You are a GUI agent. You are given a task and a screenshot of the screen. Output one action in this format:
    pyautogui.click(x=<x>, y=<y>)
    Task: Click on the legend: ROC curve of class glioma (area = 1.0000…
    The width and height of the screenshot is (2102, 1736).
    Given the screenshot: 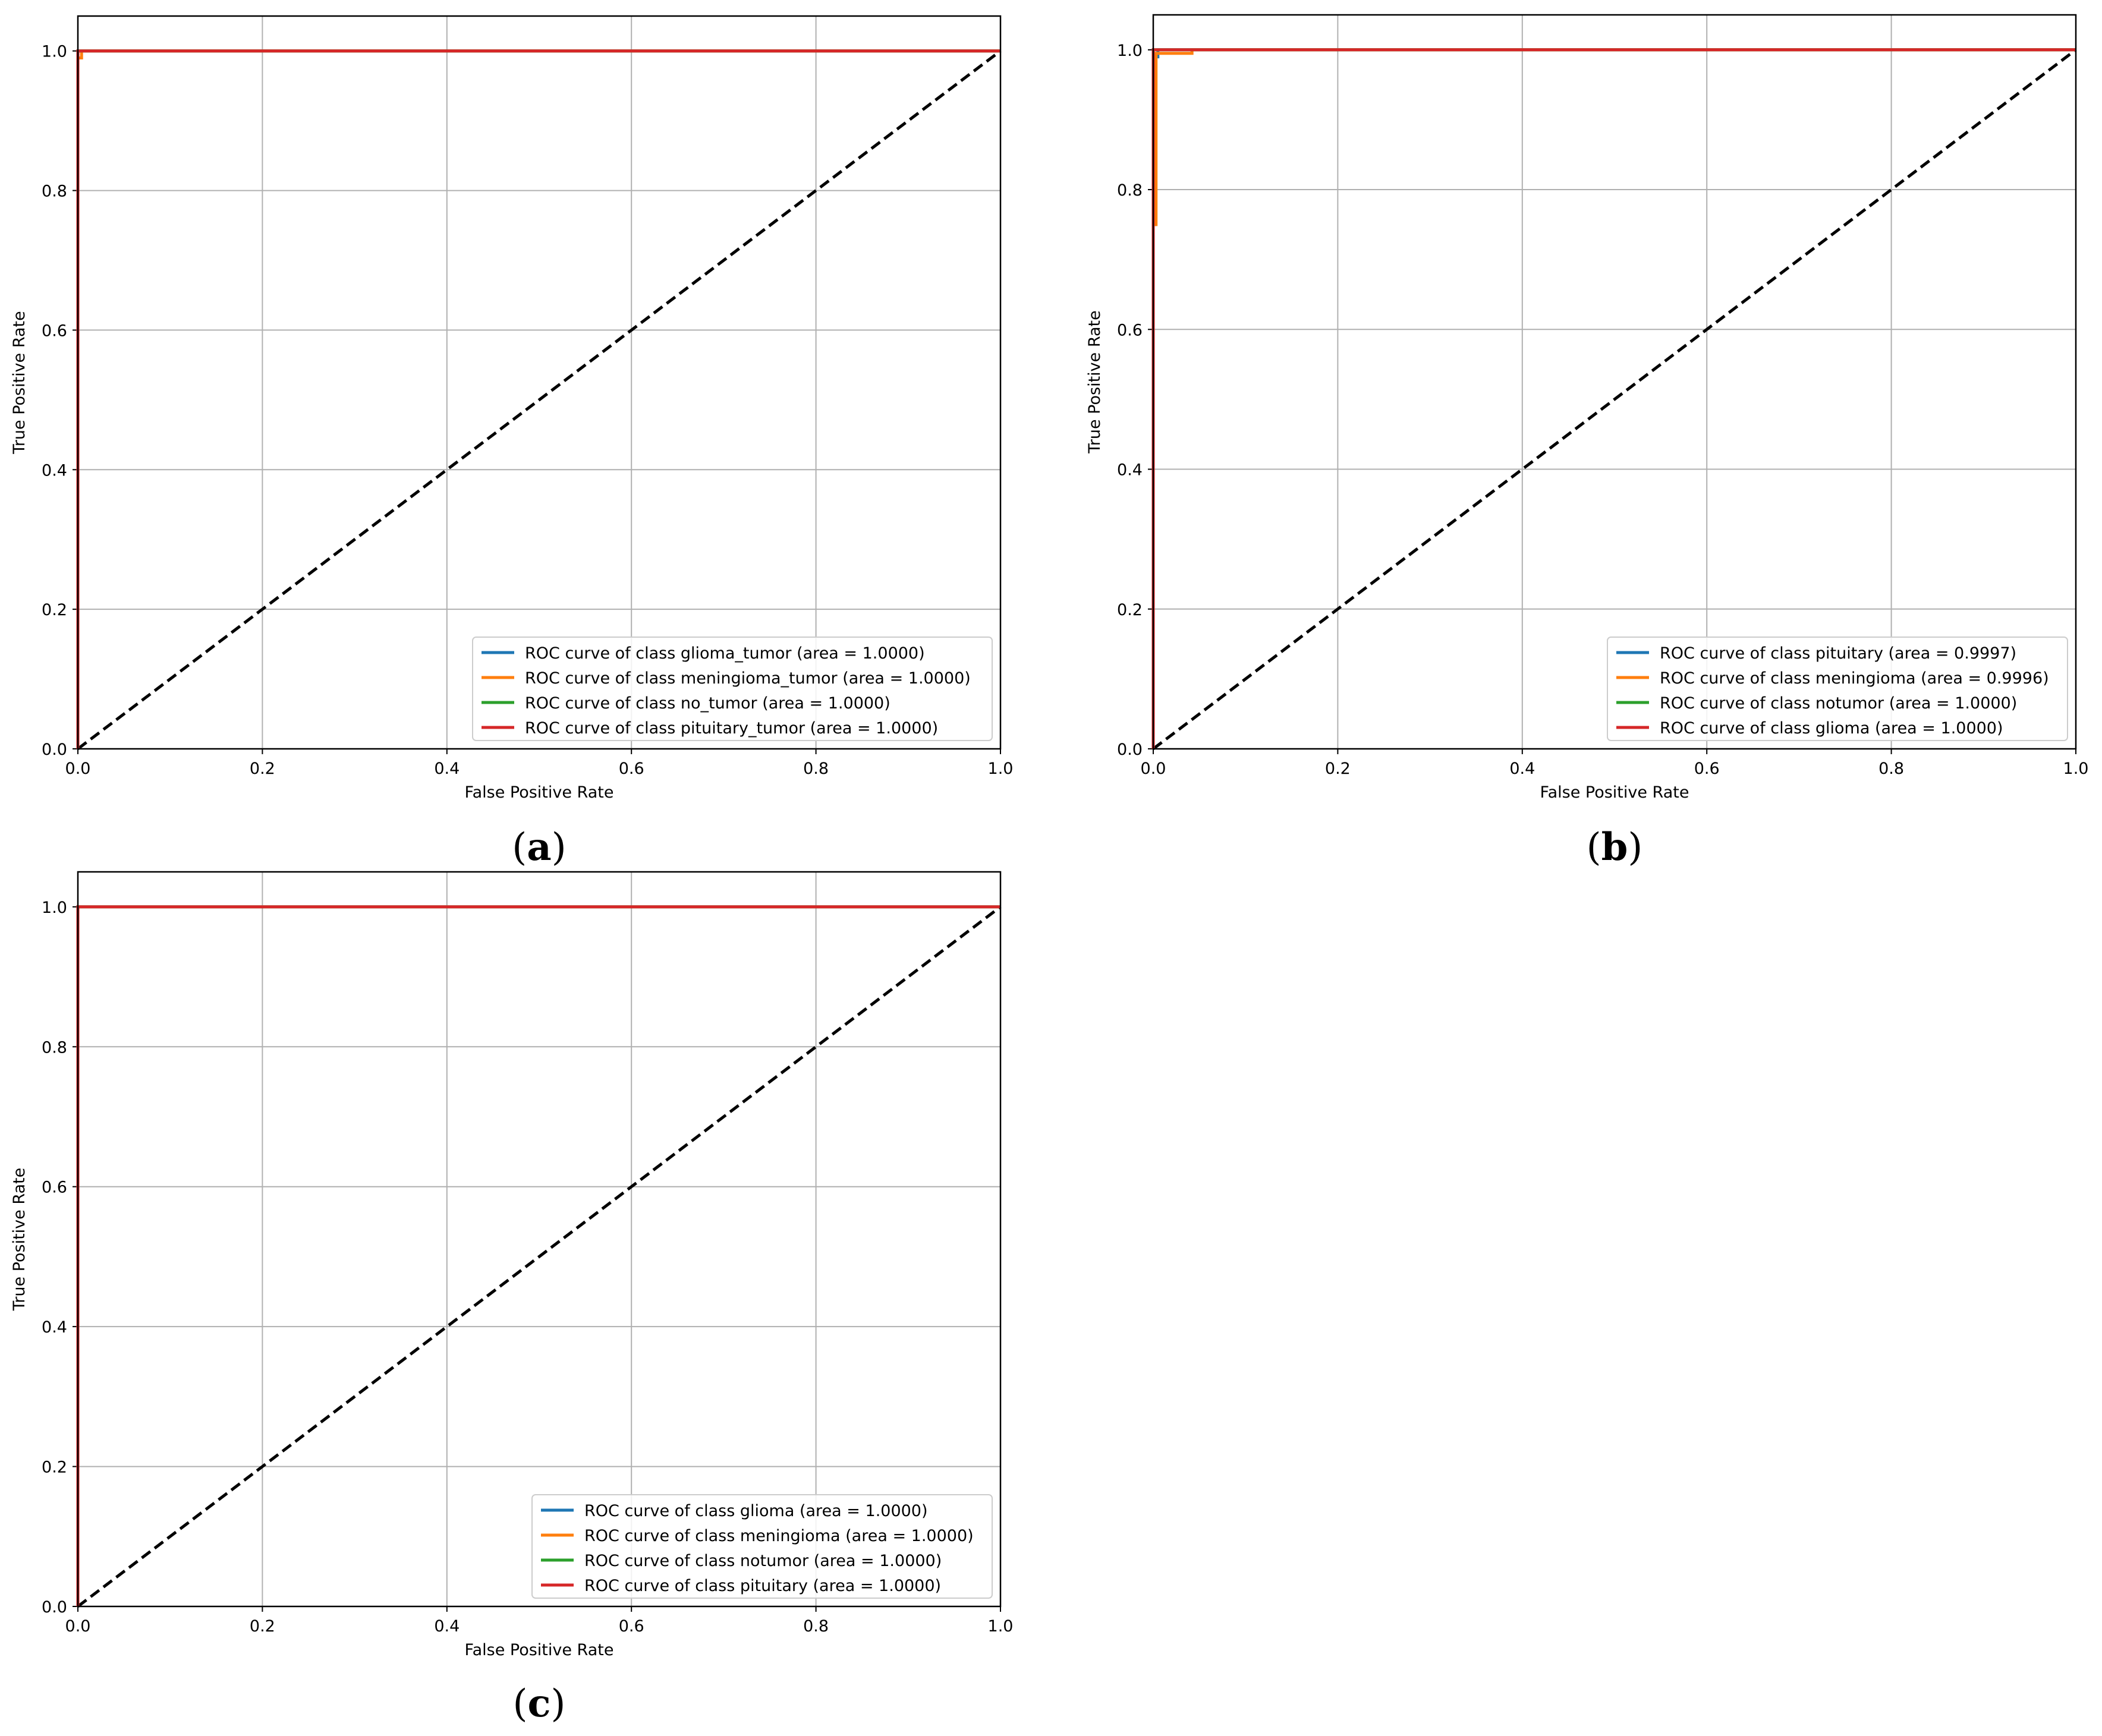 What is the action you would take?
    pyautogui.click(x=762, y=1546)
    